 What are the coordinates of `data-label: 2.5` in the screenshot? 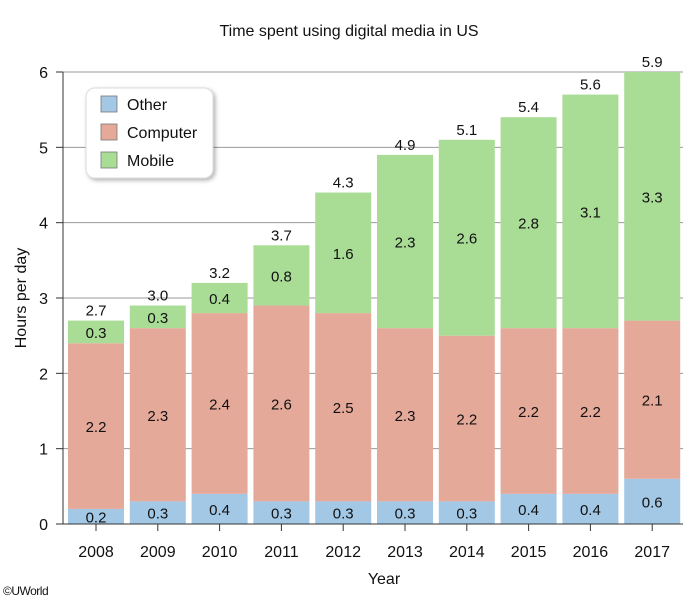 It's located at (343, 408).